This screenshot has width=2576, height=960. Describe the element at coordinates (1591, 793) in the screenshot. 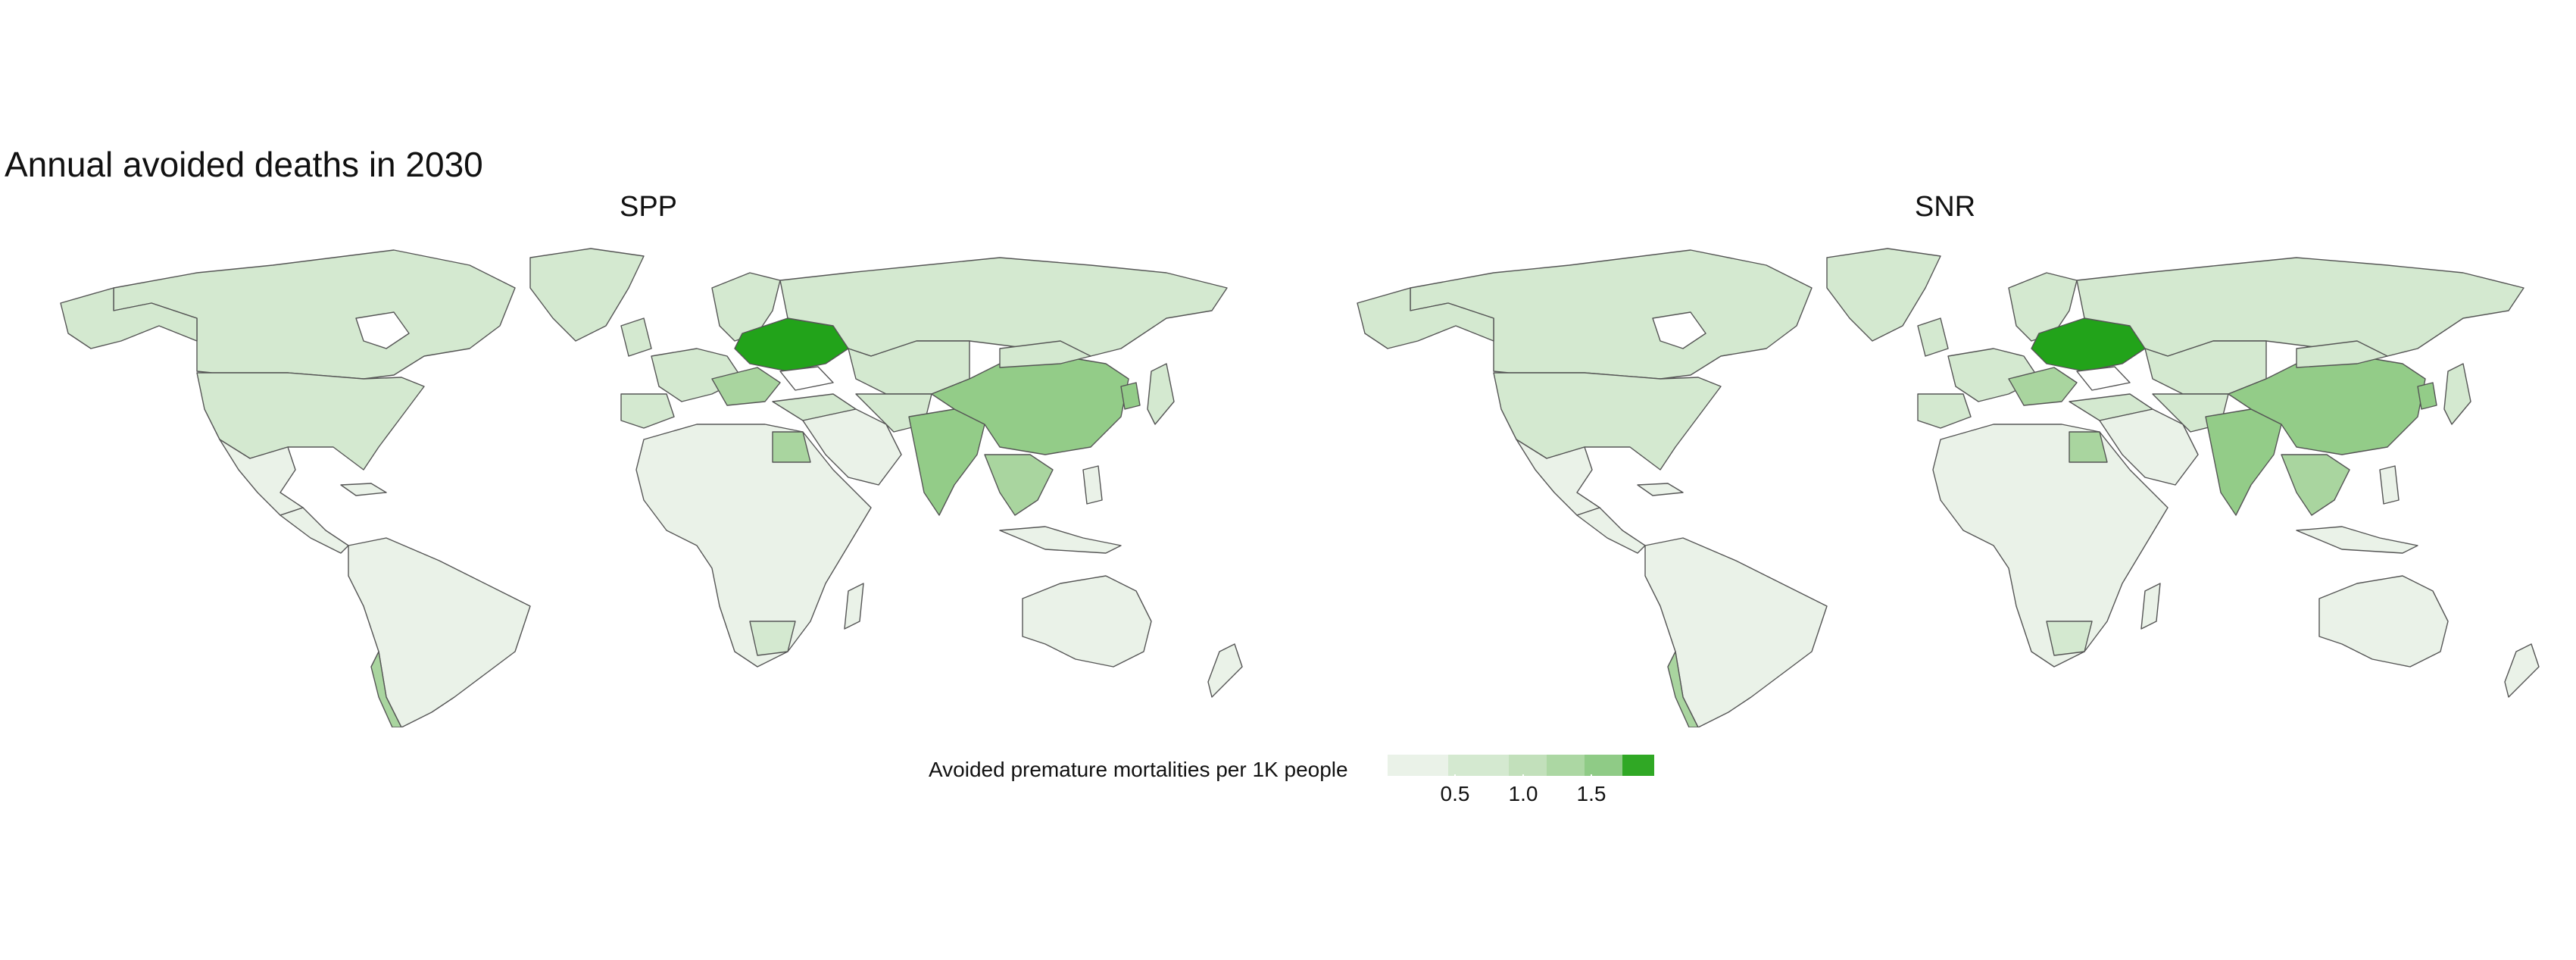

I see `legend-tick-label: 1.5` at that location.